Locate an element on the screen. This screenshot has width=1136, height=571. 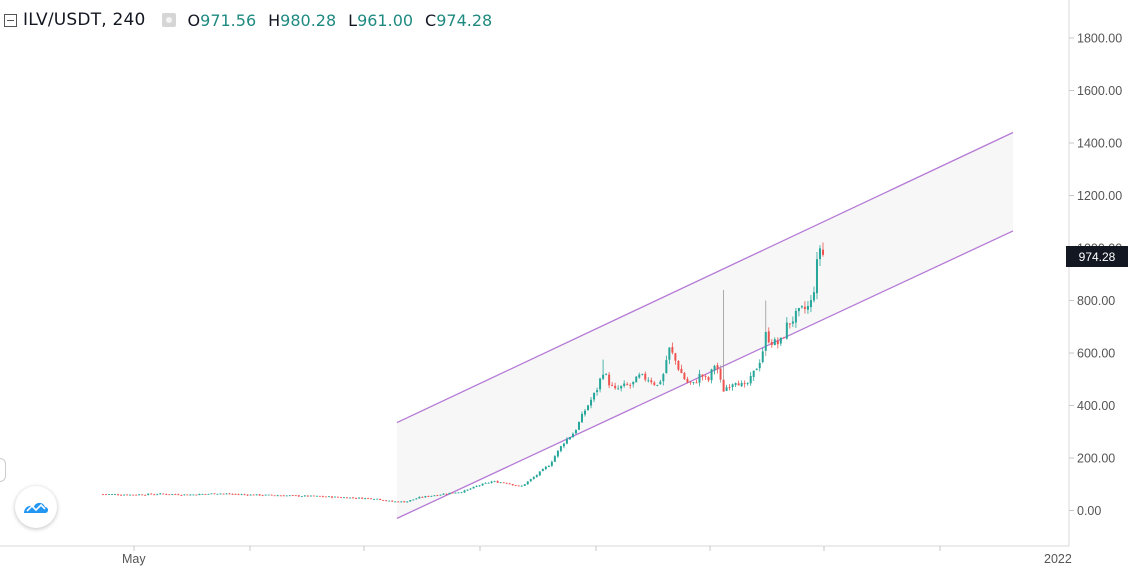
symbol-title: ILV/USDT, 240 is located at coordinates (84, 20).